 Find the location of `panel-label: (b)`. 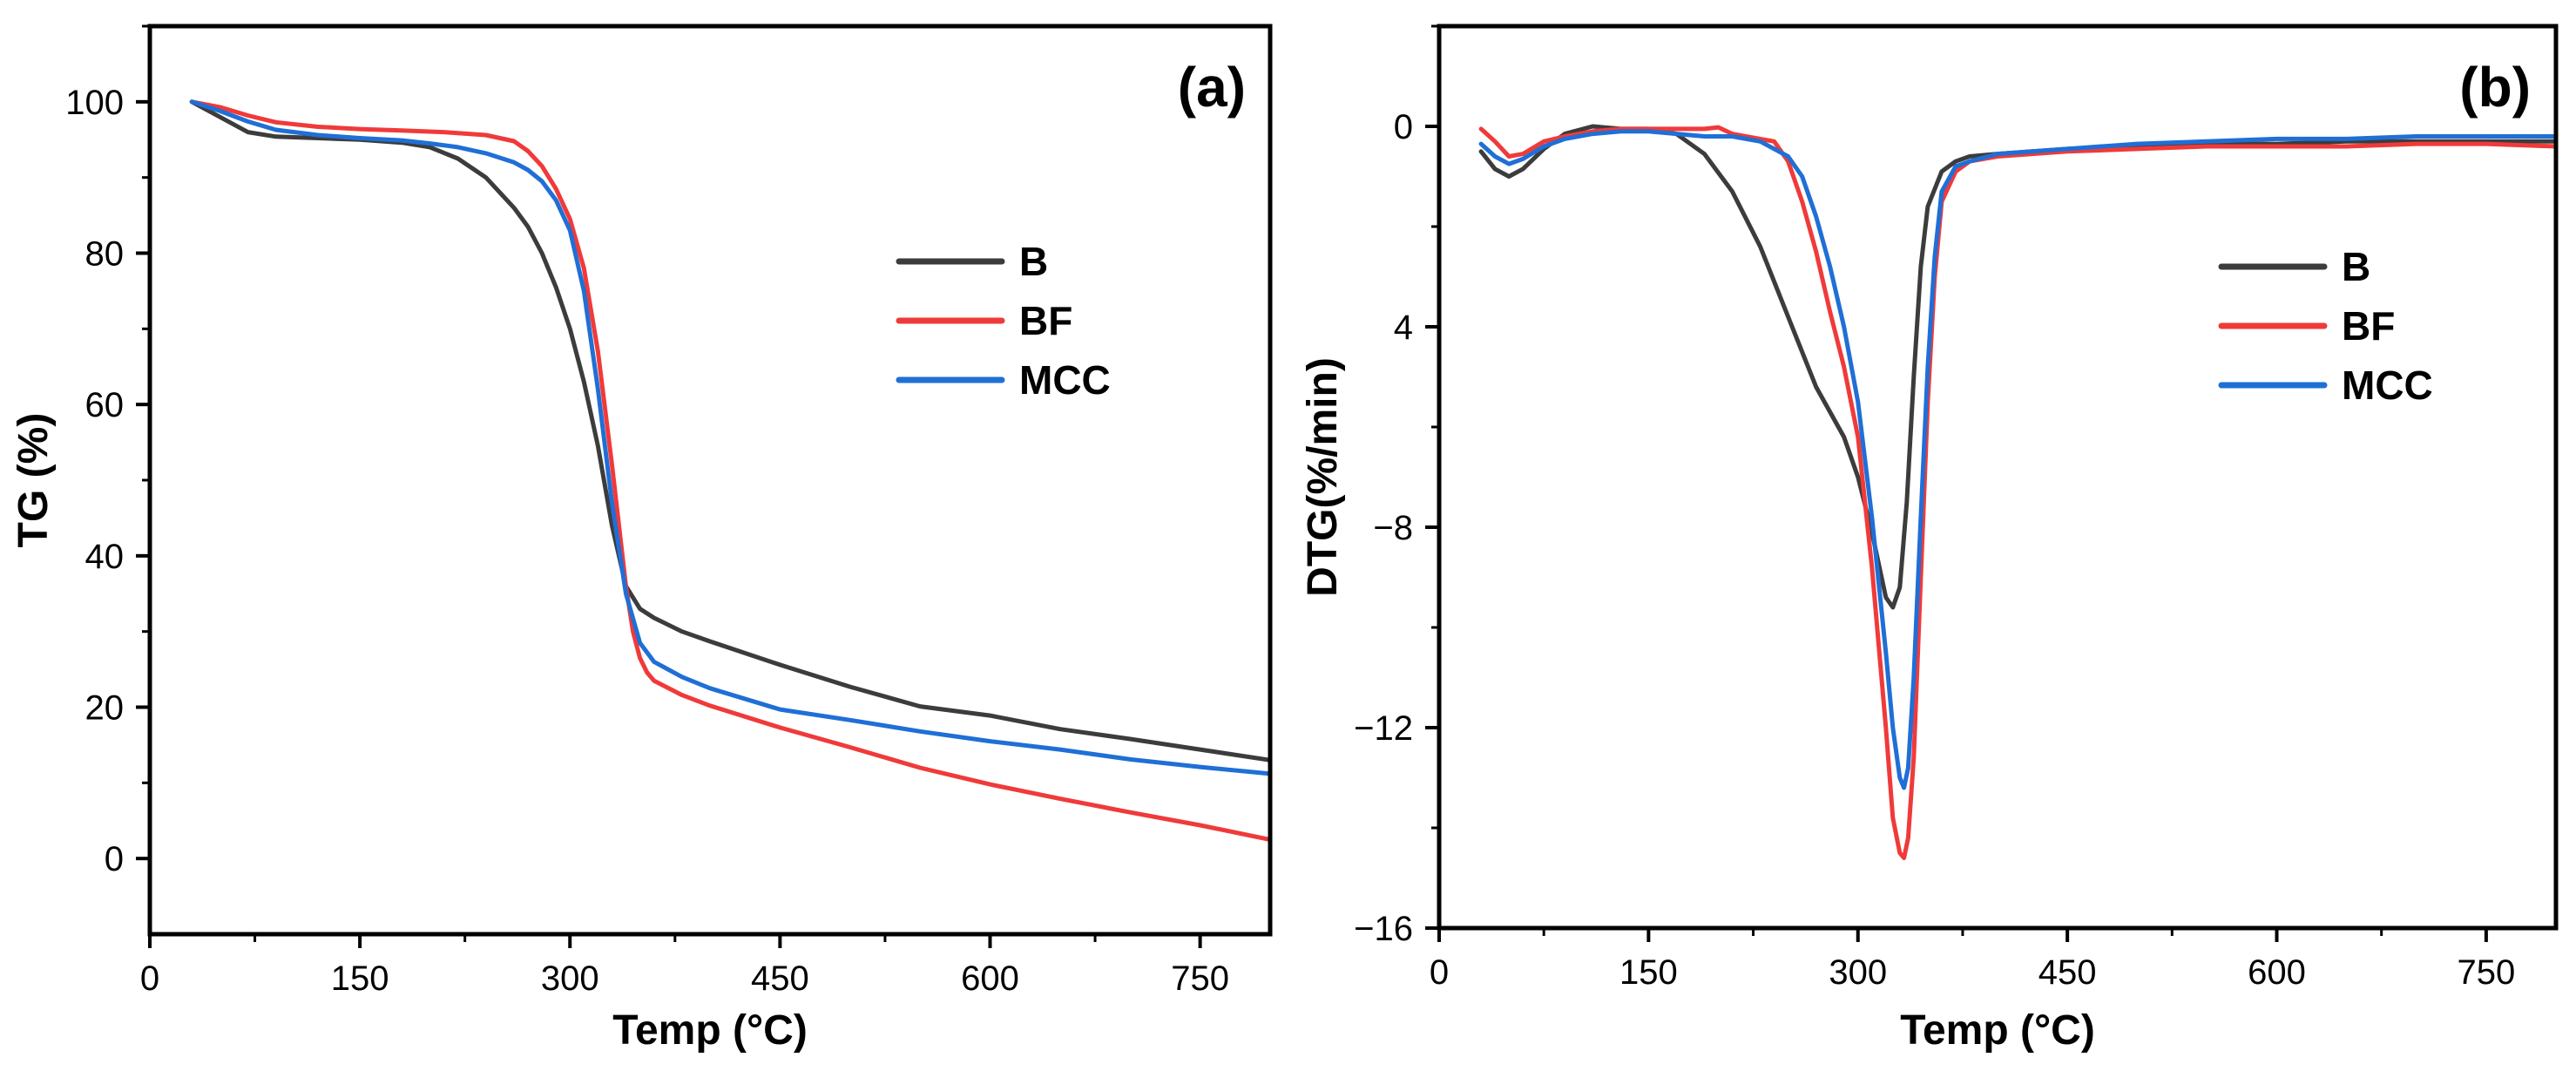

panel-label: (b) is located at coordinates (2495, 87).